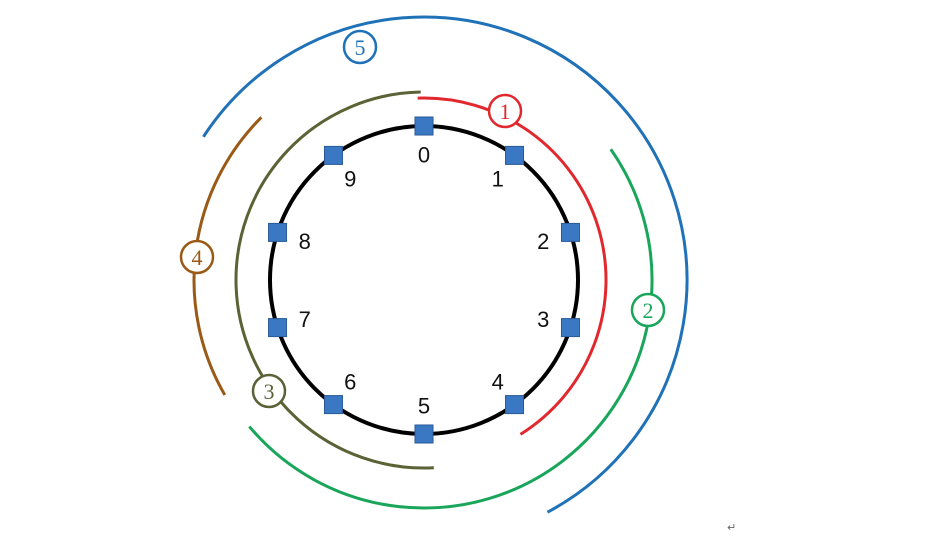  Describe the element at coordinates (424, 405) in the screenshot. I see `node-label-5: 5` at that location.